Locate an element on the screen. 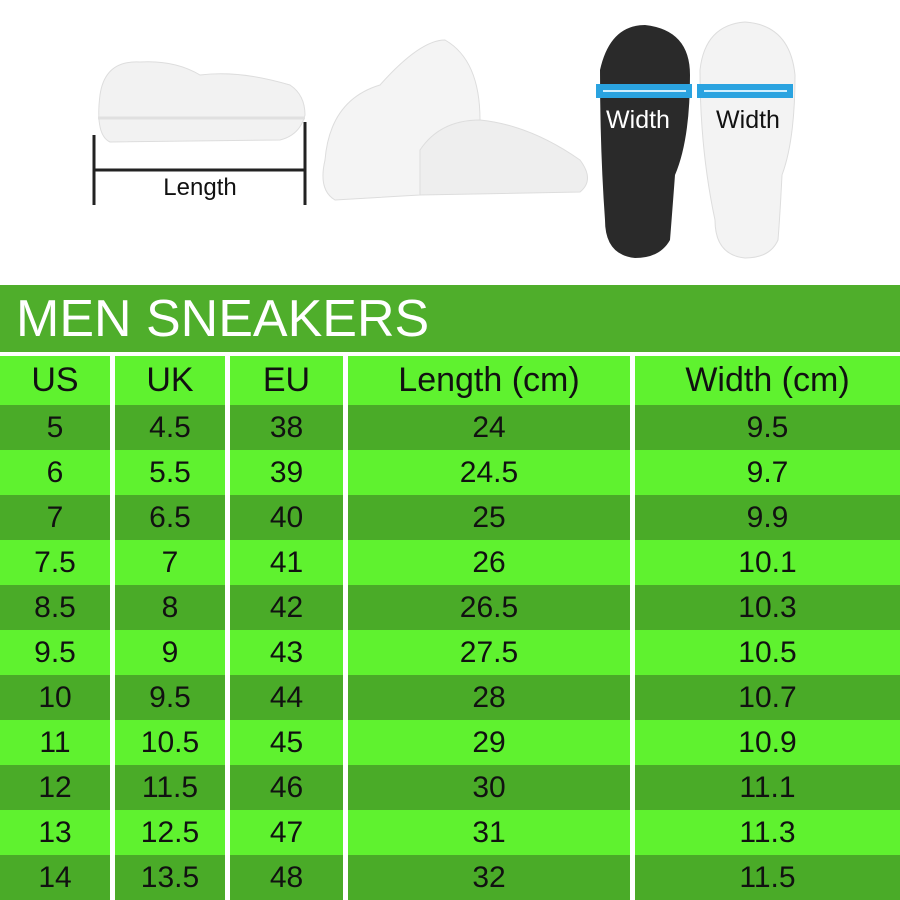 The width and height of the screenshot is (900, 900). table-row: 7.5 7 41 26 10.1 is located at coordinates (450, 562).